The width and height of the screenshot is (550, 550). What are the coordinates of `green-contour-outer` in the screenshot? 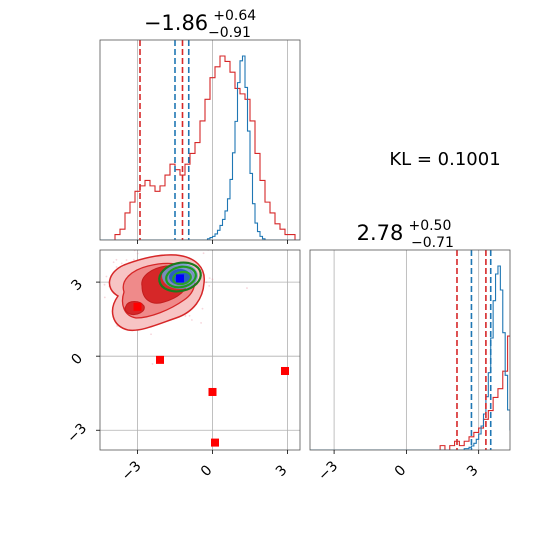 It's located at (180, 277).